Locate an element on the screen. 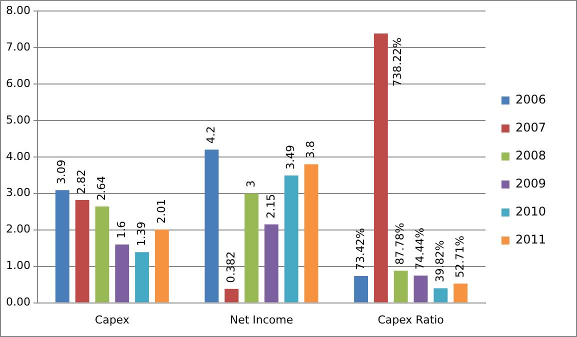 This screenshot has width=577, height=337. data-label: 2.64 is located at coordinates (101, 188).